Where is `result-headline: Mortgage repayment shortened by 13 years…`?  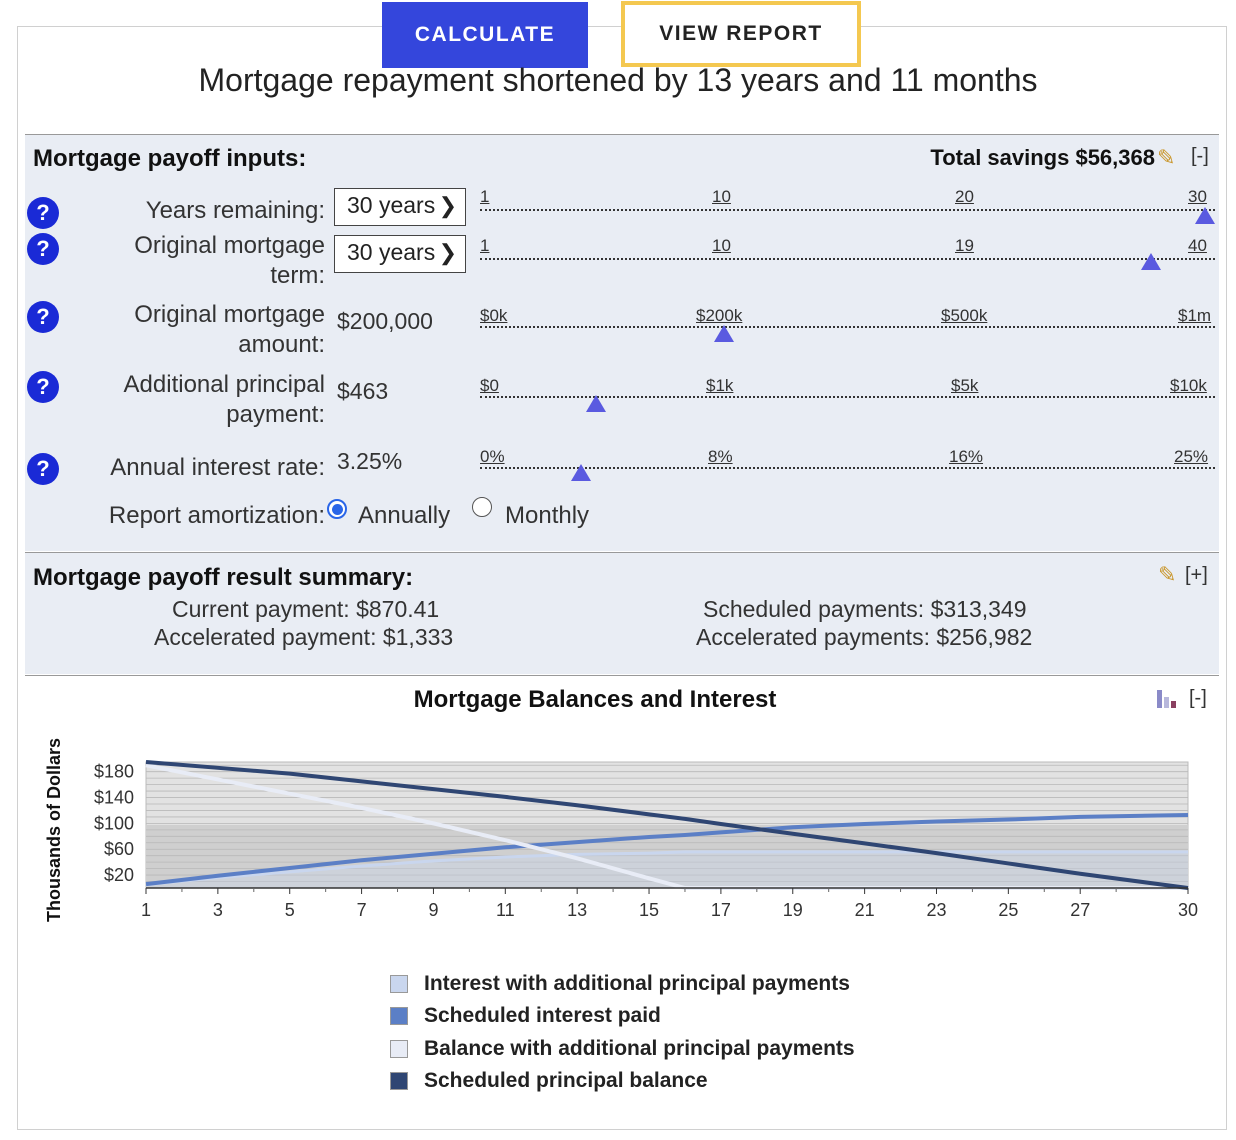
result-headline: Mortgage repayment shortened by 13 years… is located at coordinates (618, 80).